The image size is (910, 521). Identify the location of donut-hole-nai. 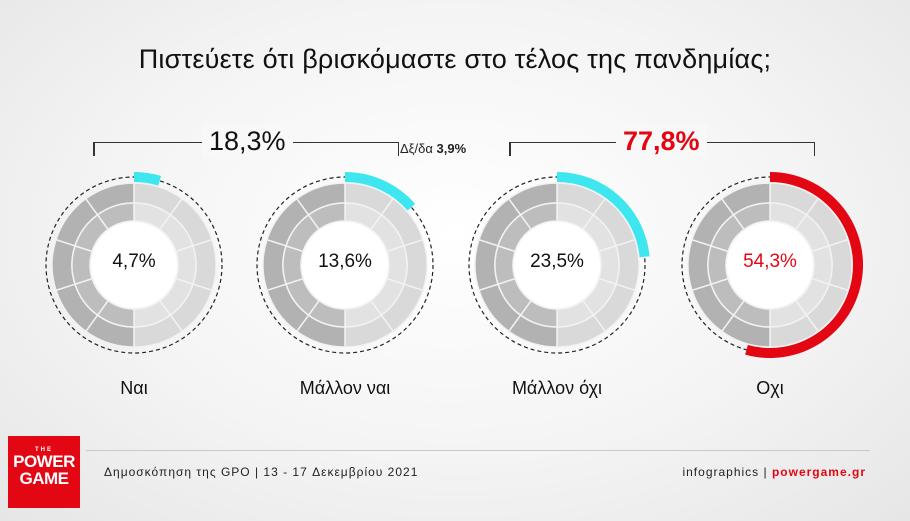
(134, 265).